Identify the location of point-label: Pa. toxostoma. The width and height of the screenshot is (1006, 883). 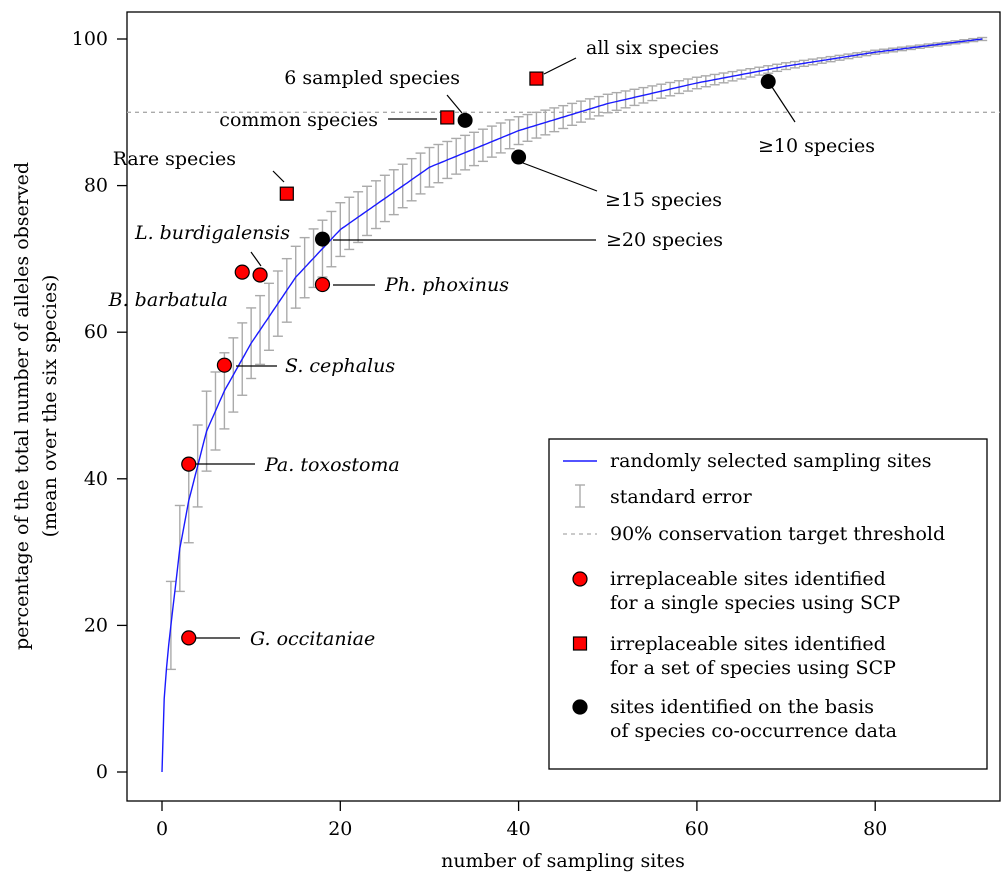
(332, 465).